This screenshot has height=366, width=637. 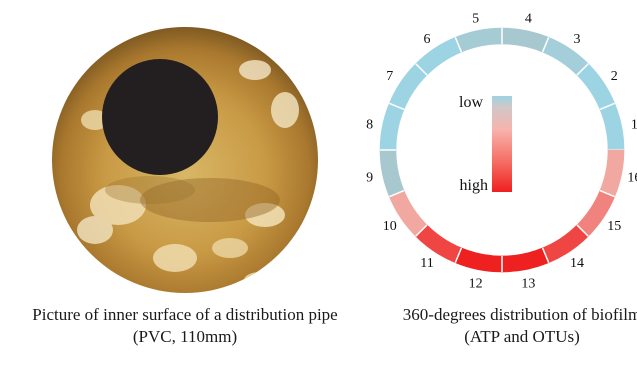 What do you see at coordinates (577, 263) in the screenshot?
I see `ring-label-14: 14` at bounding box center [577, 263].